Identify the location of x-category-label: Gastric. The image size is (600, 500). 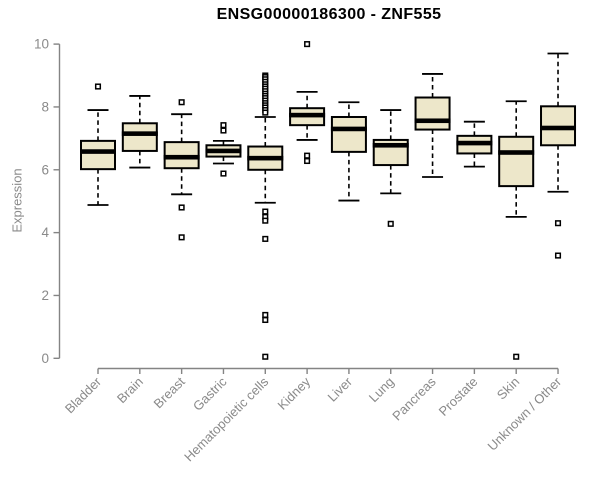
(210, 394).